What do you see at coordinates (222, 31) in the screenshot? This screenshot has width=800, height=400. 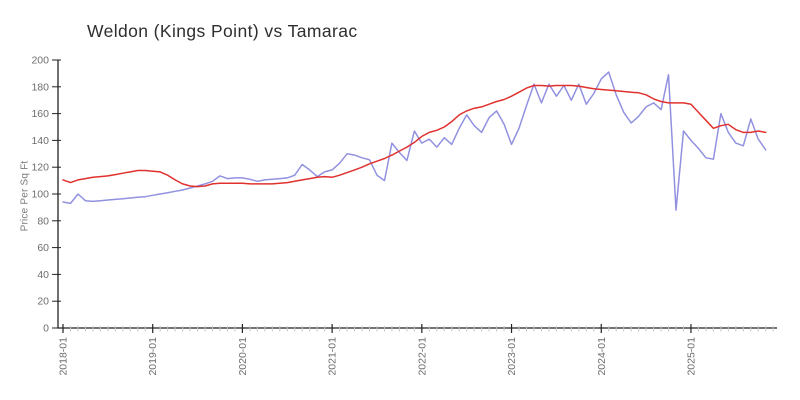 I see `chart-title: Weldon (Kings Point) vs Tamarac` at bounding box center [222, 31].